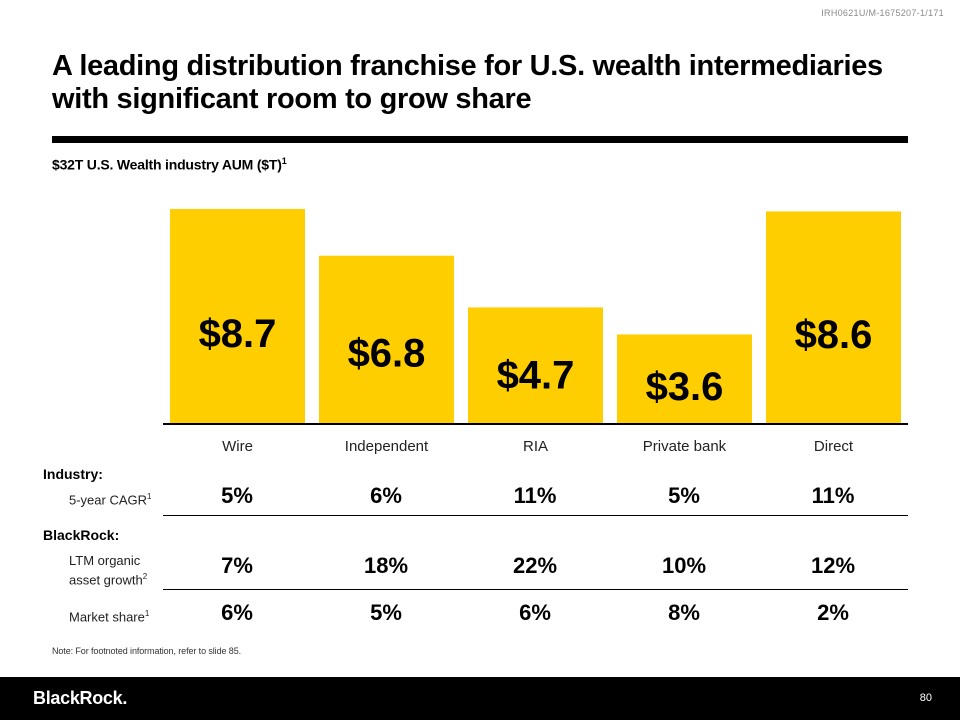  Describe the element at coordinates (386, 565) in the screenshot. I see `growth-value-independent: 18%` at that location.